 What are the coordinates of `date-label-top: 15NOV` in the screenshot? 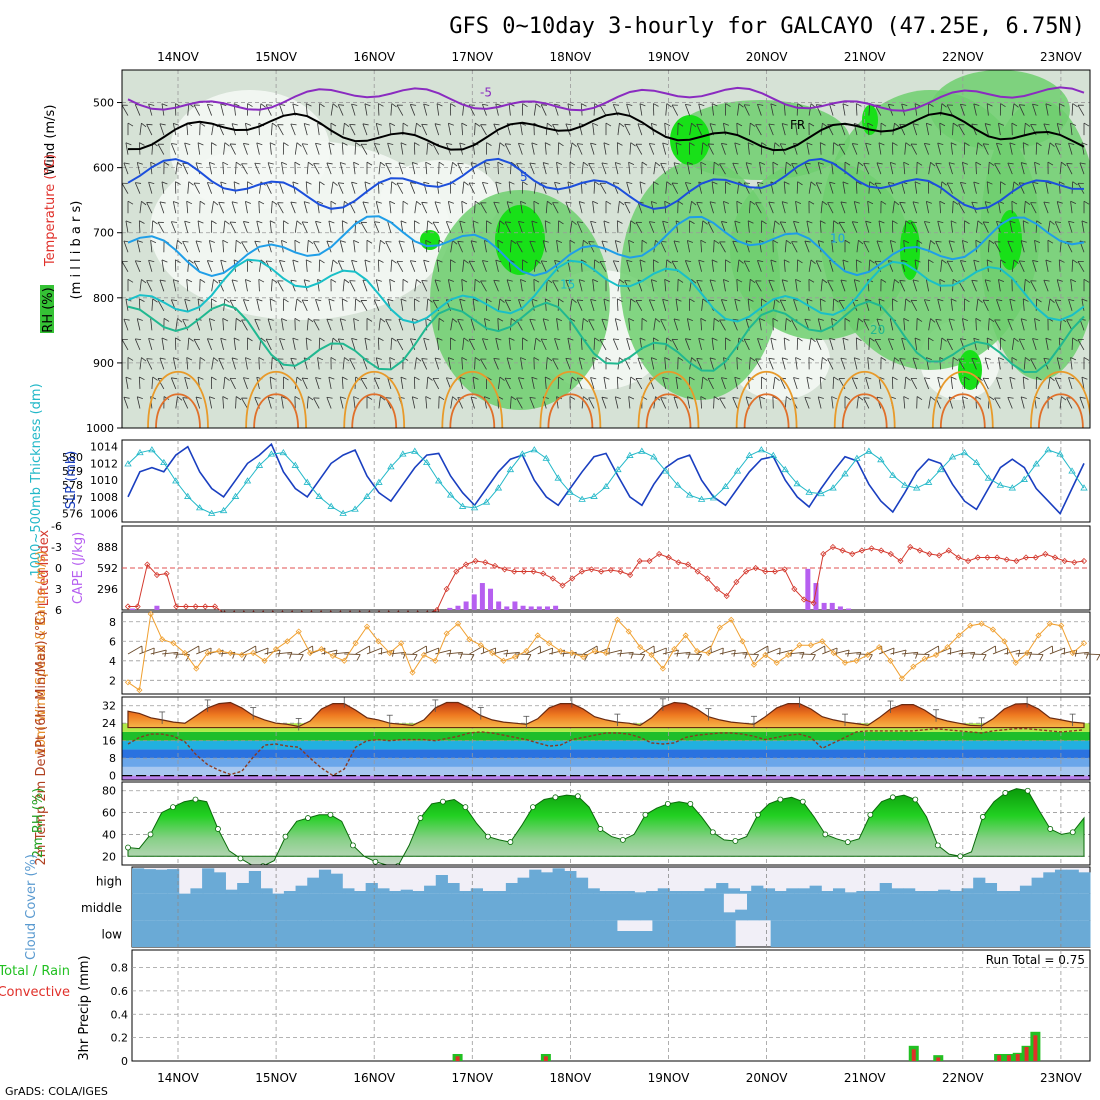 It's located at (276, 57).